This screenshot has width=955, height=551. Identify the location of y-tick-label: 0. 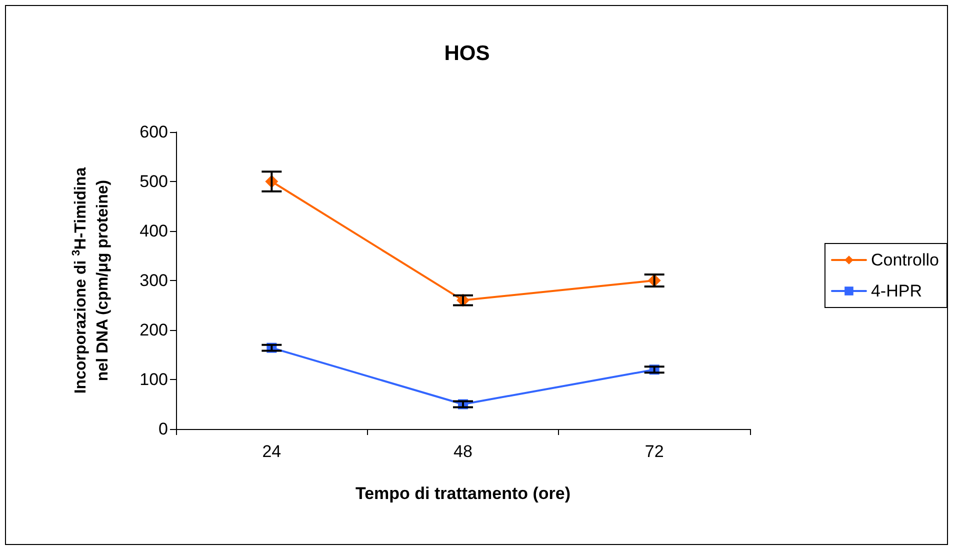
(163, 429).